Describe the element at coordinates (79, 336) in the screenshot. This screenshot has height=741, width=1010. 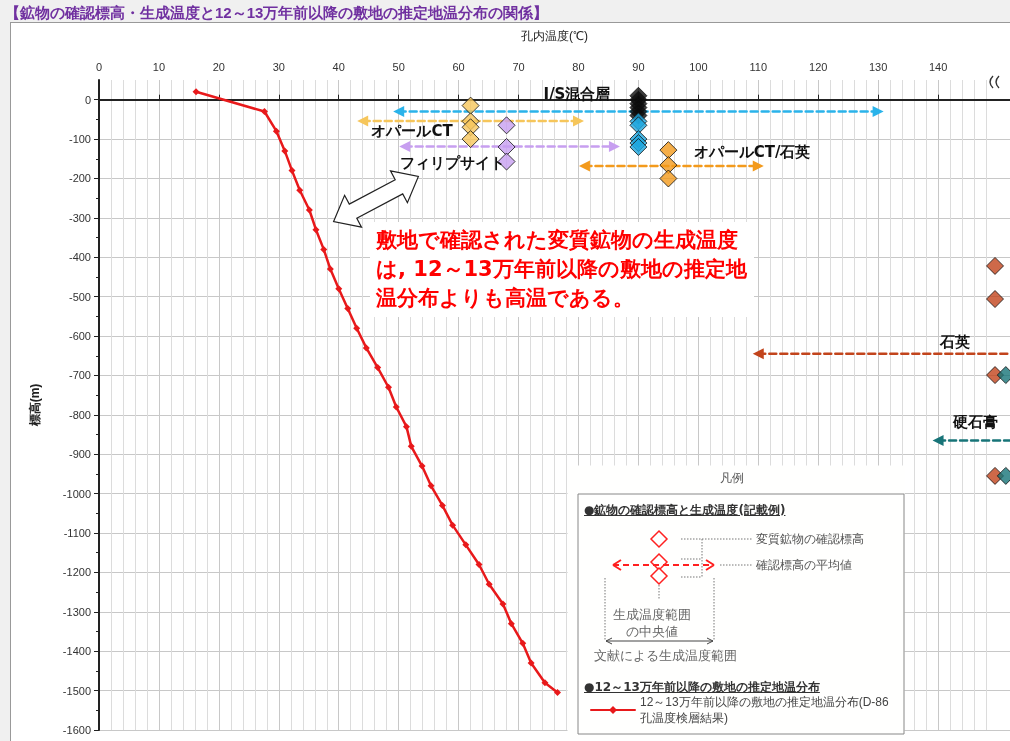
I see `y-tick-label: -600` at that location.